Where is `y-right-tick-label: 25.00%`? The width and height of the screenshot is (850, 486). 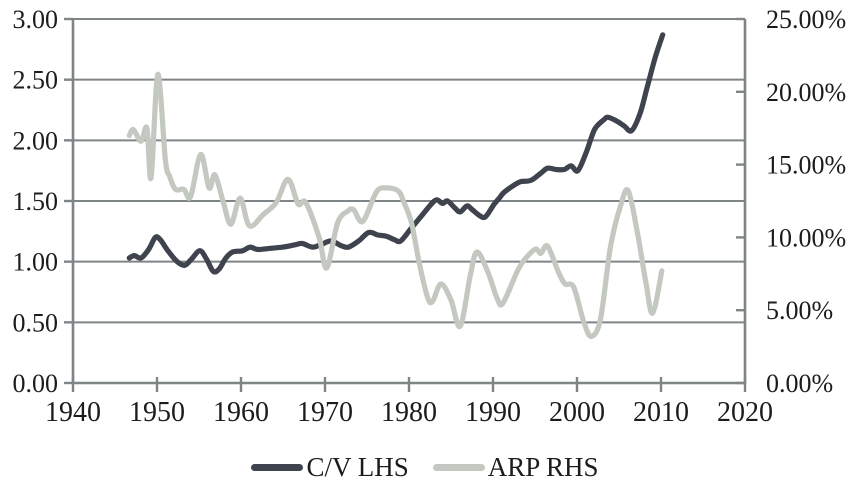
y-right-tick-label: 25.00% is located at coordinates (806, 19).